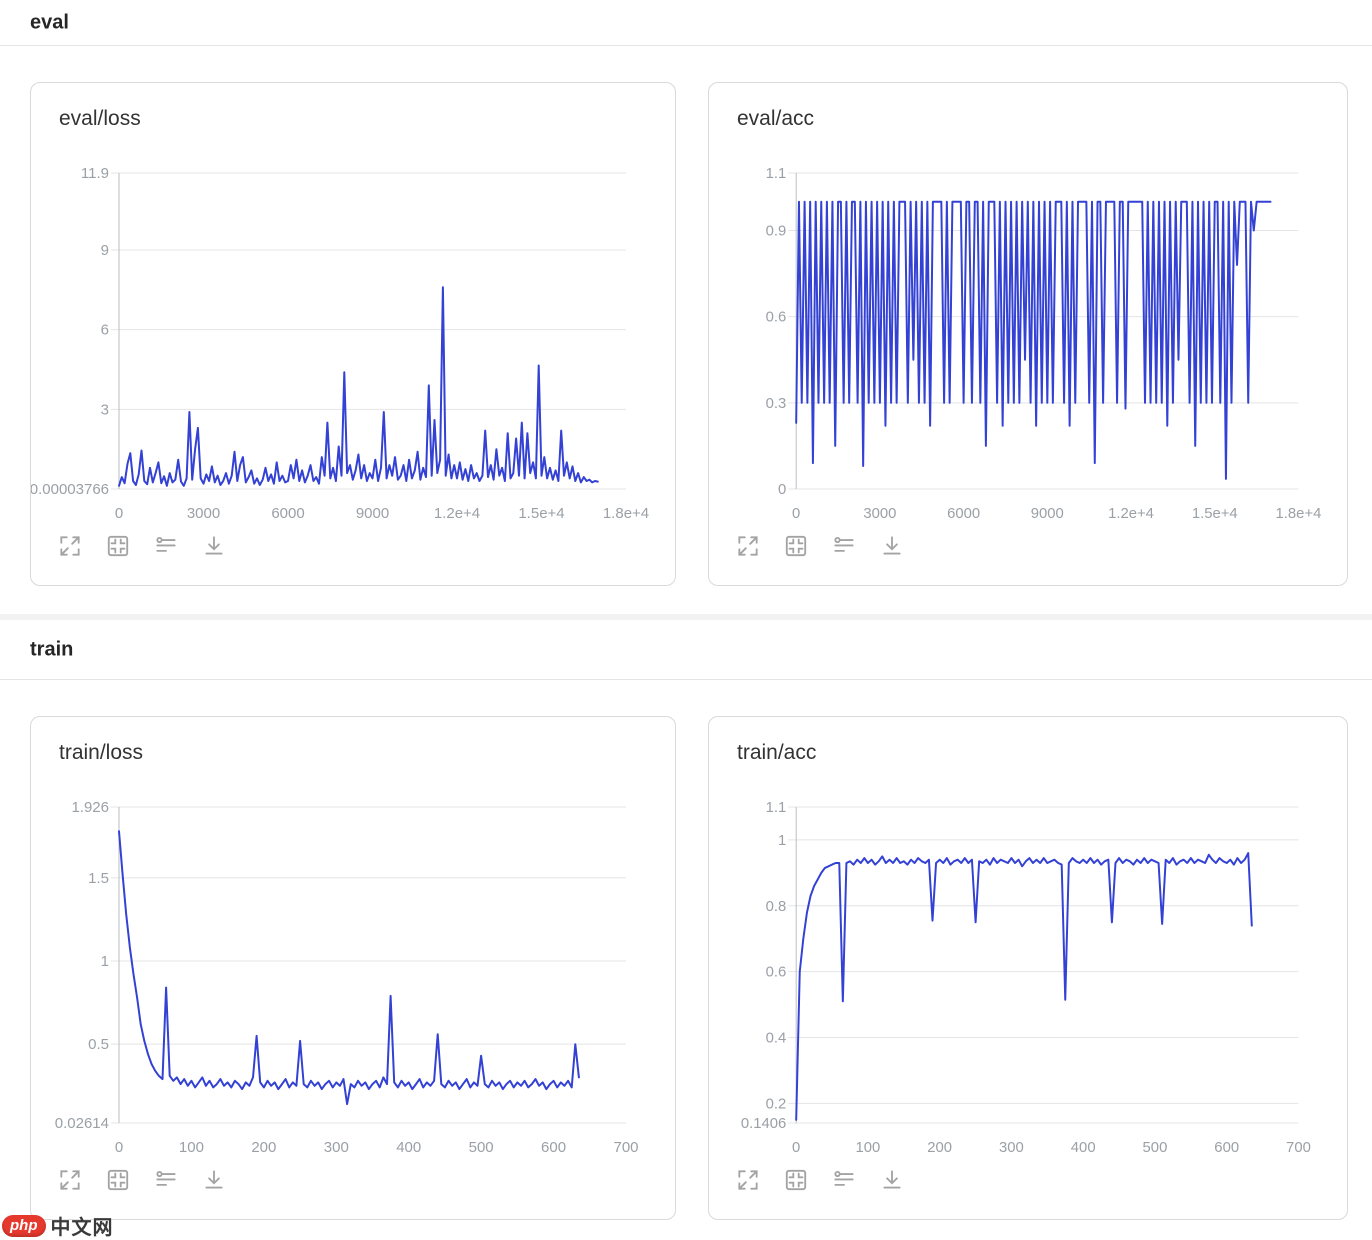 This screenshot has height=1240, width=1372. What do you see at coordinates (95, 173) in the screenshot?
I see `svg-text: 11.9` at bounding box center [95, 173].